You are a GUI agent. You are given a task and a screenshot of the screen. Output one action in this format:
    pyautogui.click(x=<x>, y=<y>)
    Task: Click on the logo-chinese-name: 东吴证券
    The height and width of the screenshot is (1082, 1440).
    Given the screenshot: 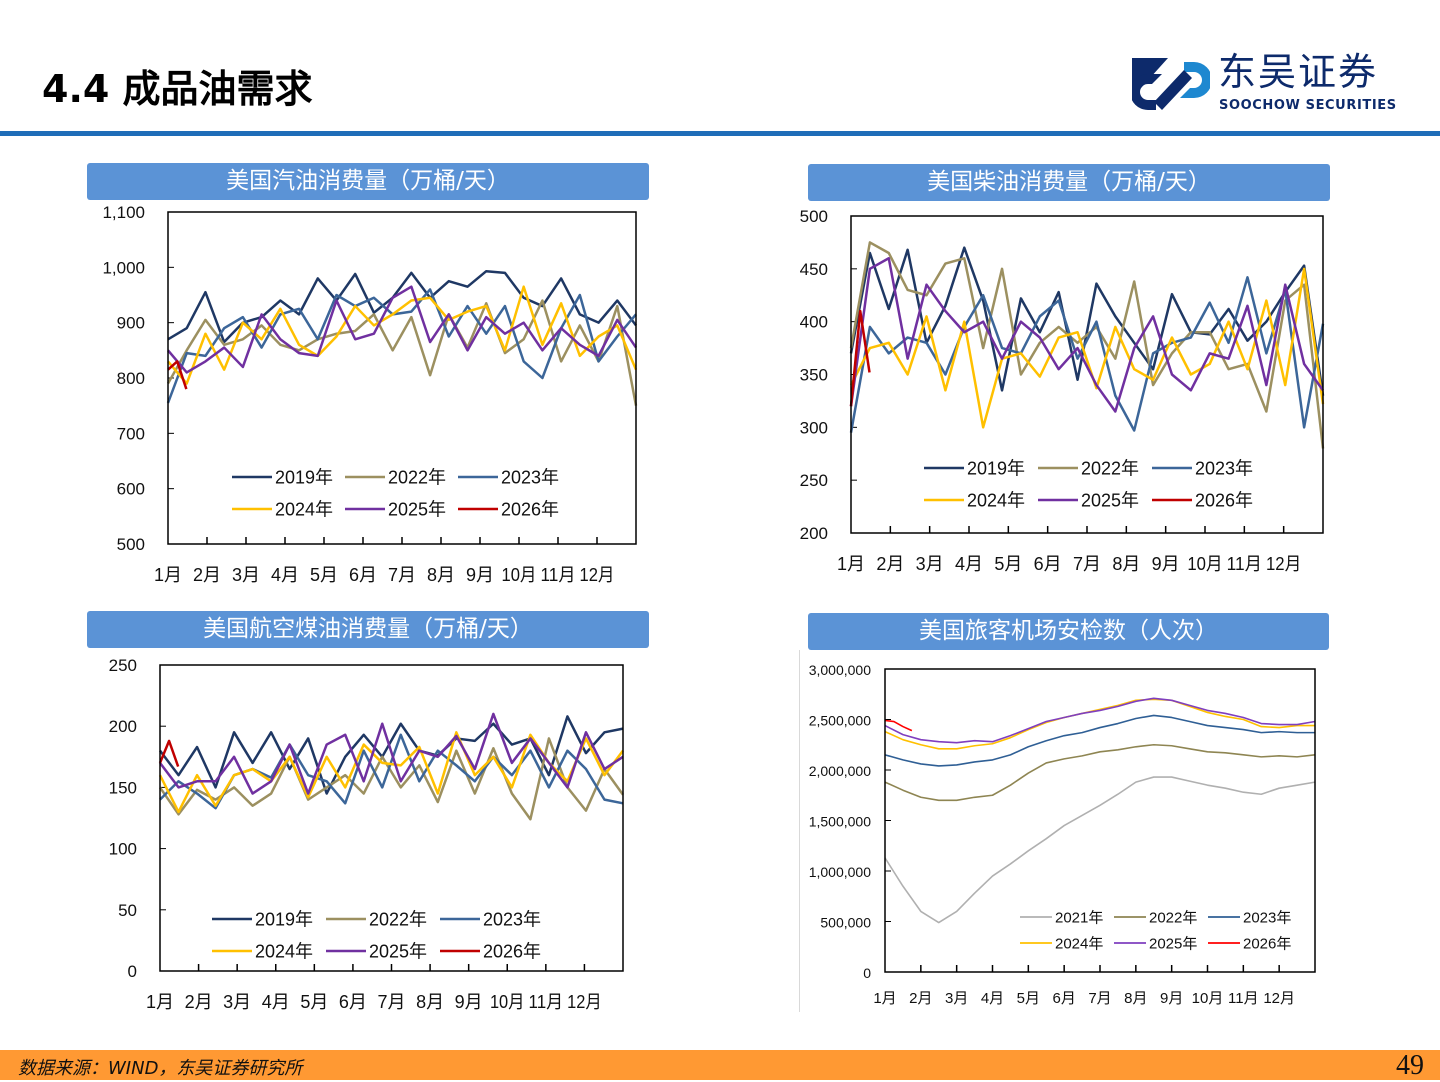 What is the action you would take?
    pyautogui.click(x=1298, y=72)
    